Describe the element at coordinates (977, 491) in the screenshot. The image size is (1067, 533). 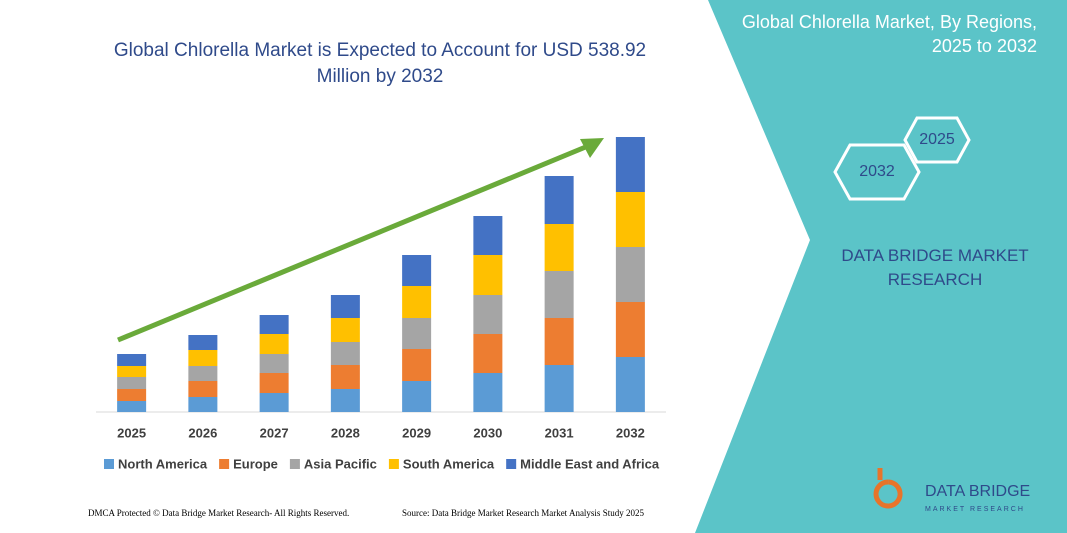
I see `logo-name: DATA BRIDGE` at that location.